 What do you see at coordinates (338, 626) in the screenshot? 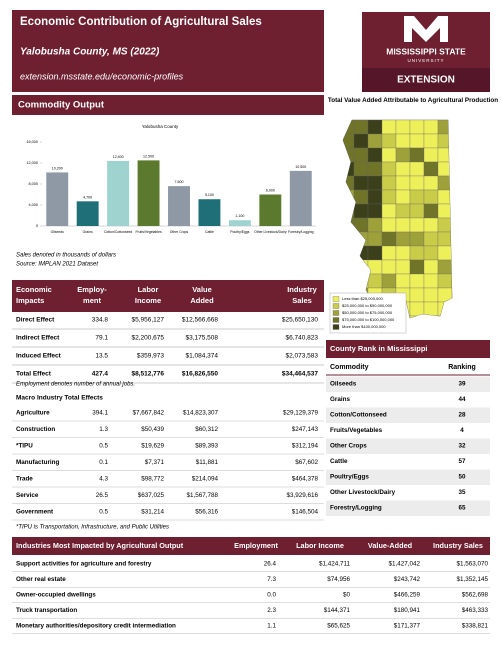
I see `table-cell: $65,625` at bounding box center [338, 626].